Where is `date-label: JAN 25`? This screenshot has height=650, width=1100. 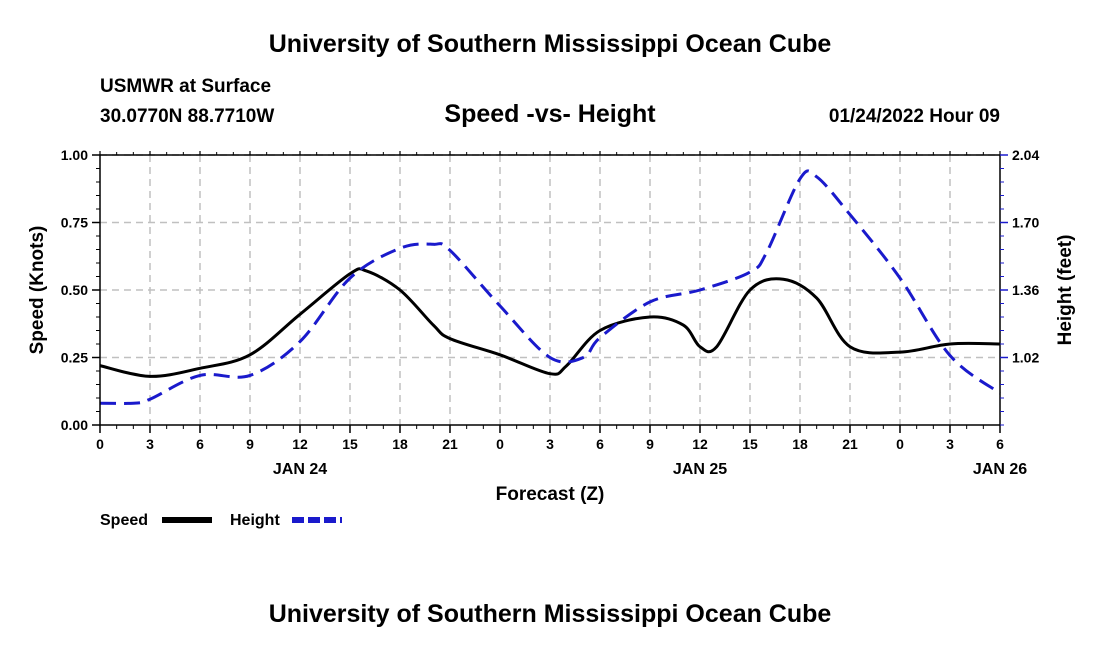
date-label: JAN 25 is located at coordinates (700, 469).